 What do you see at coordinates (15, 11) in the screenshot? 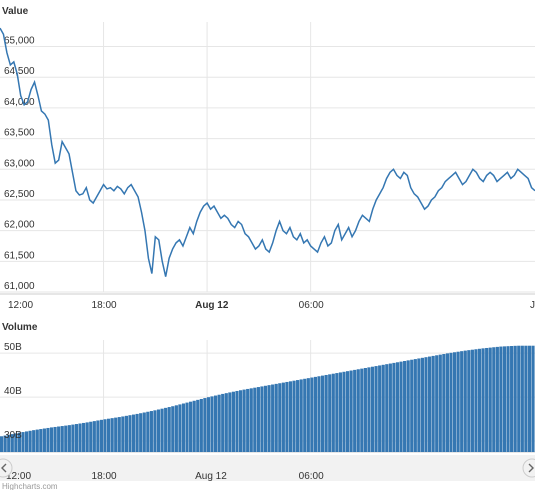
I see `price-chart-title: Value` at bounding box center [15, 11].